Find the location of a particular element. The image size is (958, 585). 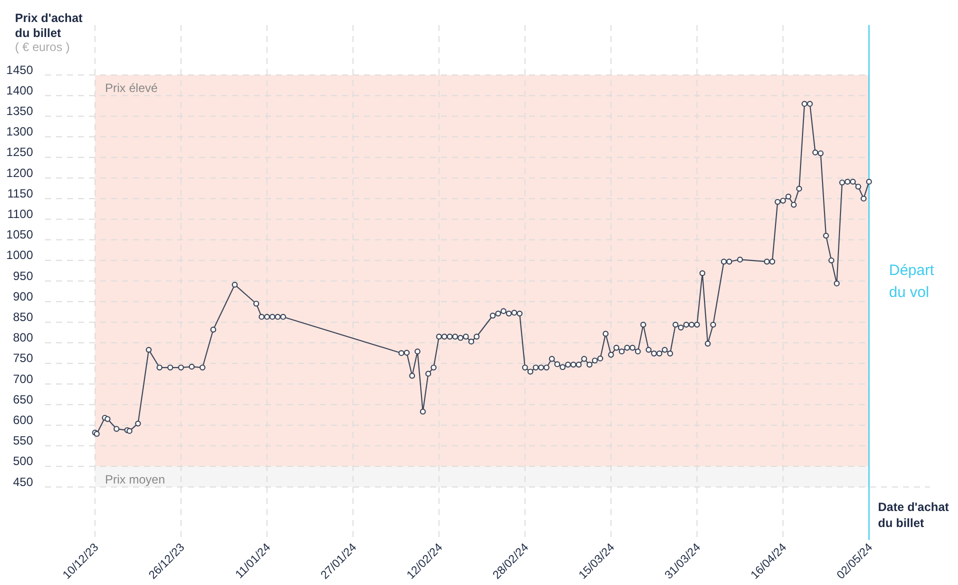

y-tick-label: 1250 is located at coordinates (20, 152).